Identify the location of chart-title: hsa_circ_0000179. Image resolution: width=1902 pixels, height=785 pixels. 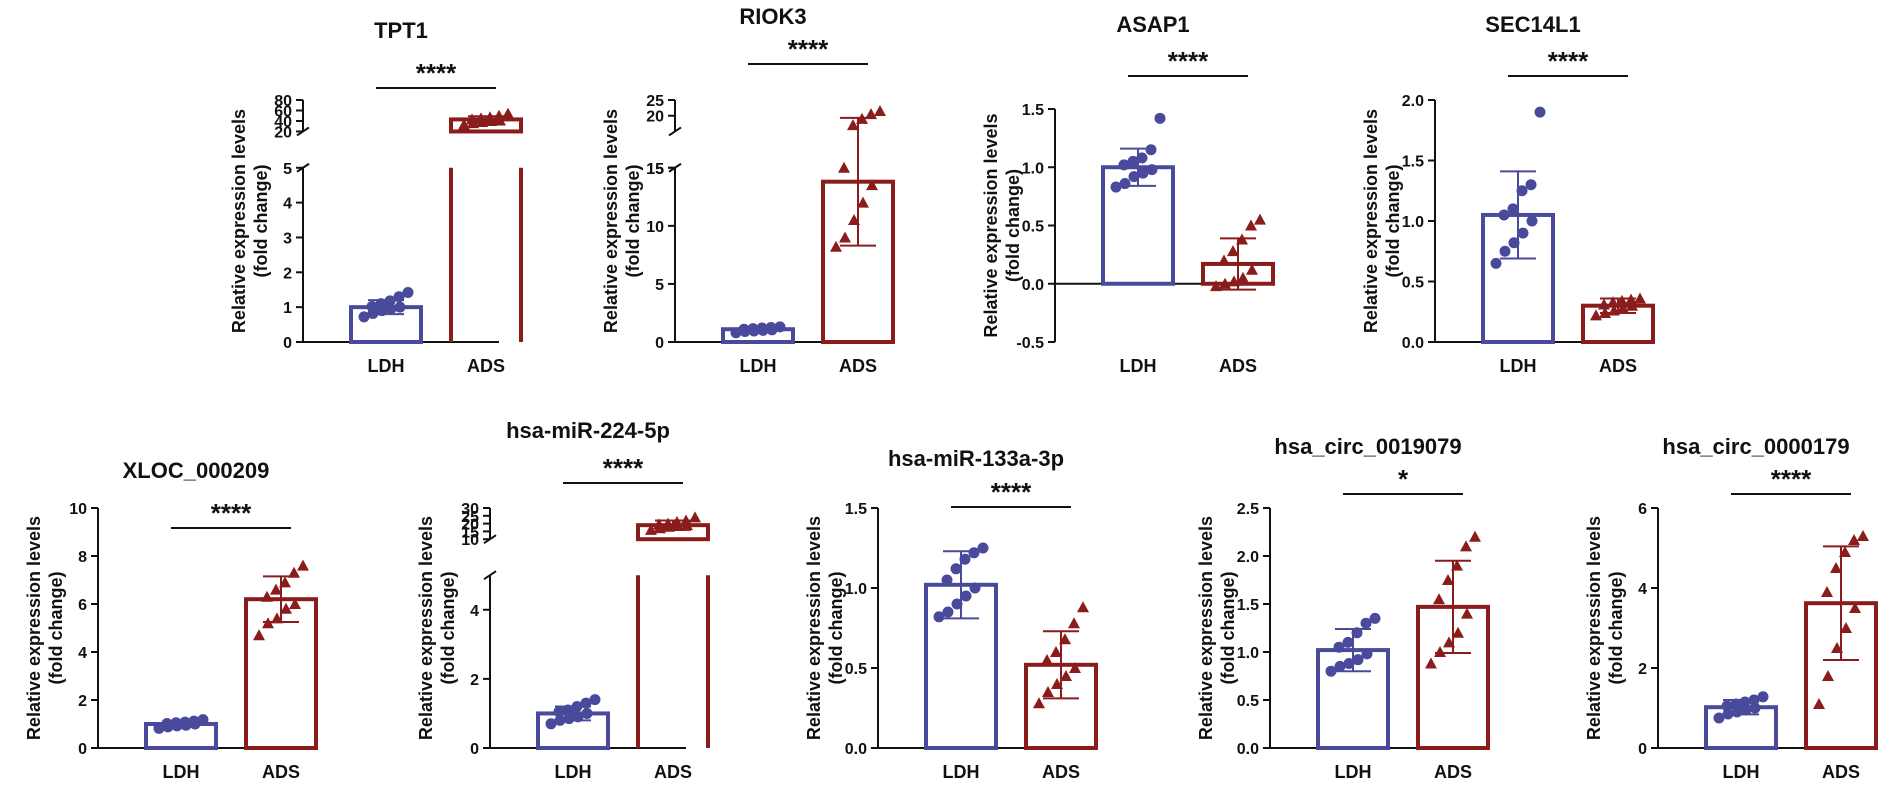
(1755, 446).